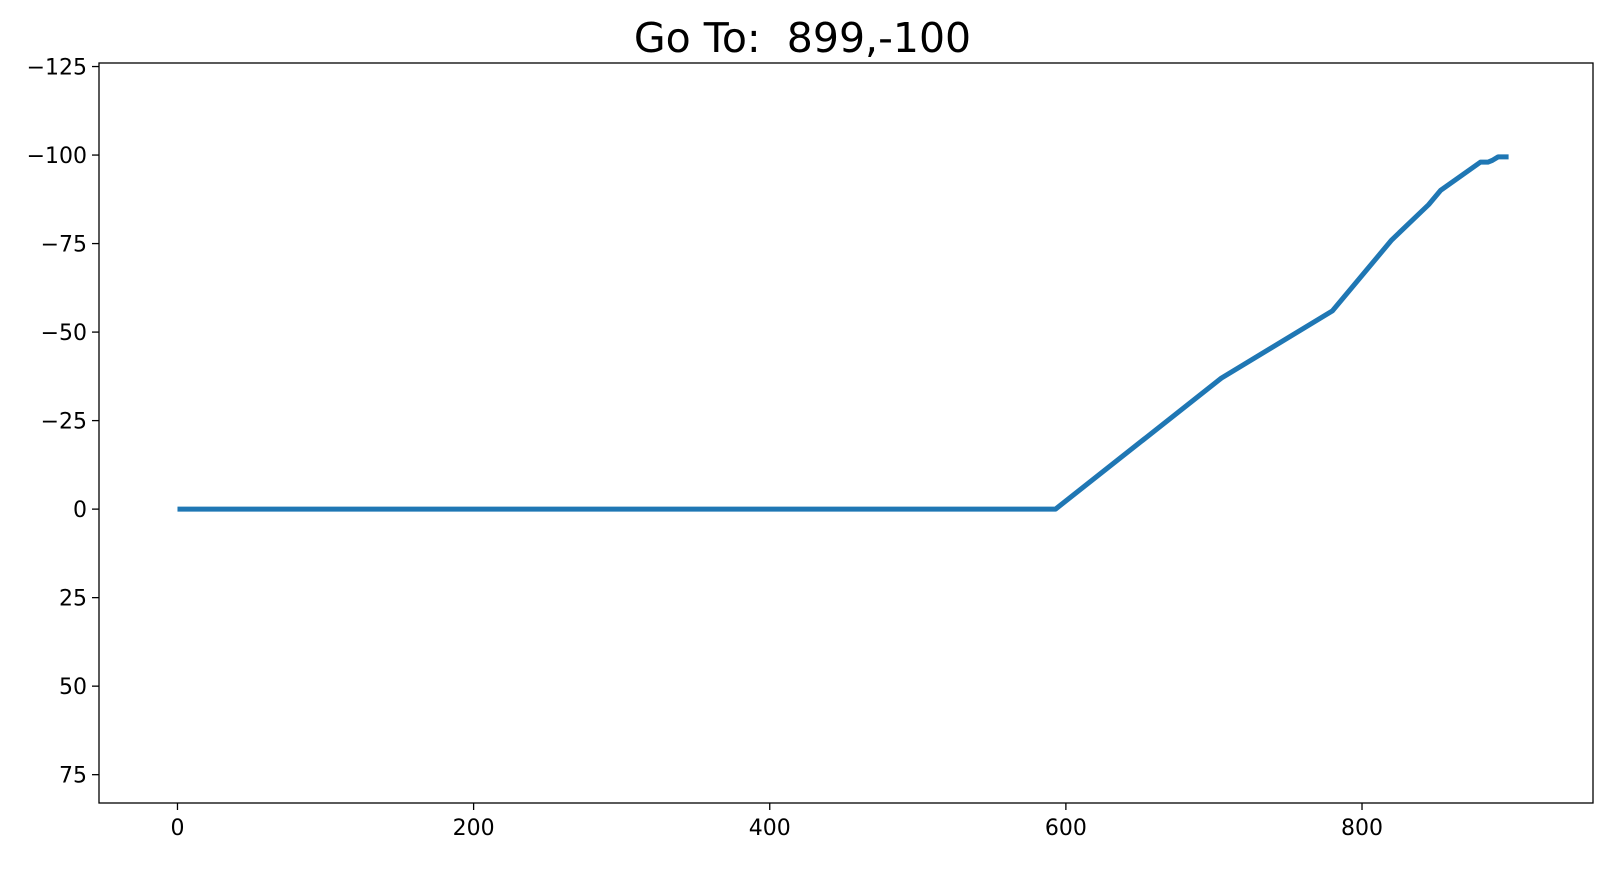  Describe the element at coordinates (80, 510) in the screenshot. I see `y-tick-label: 0` at that location.